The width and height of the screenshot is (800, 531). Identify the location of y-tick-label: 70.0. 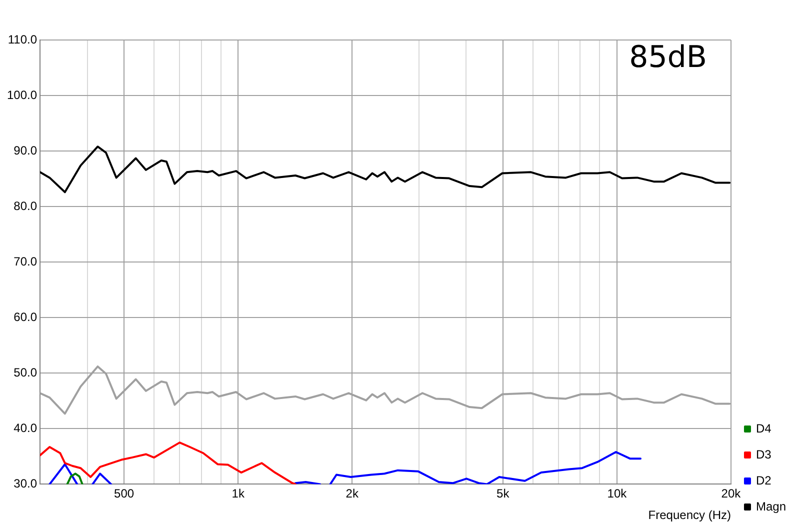
(26, 261).